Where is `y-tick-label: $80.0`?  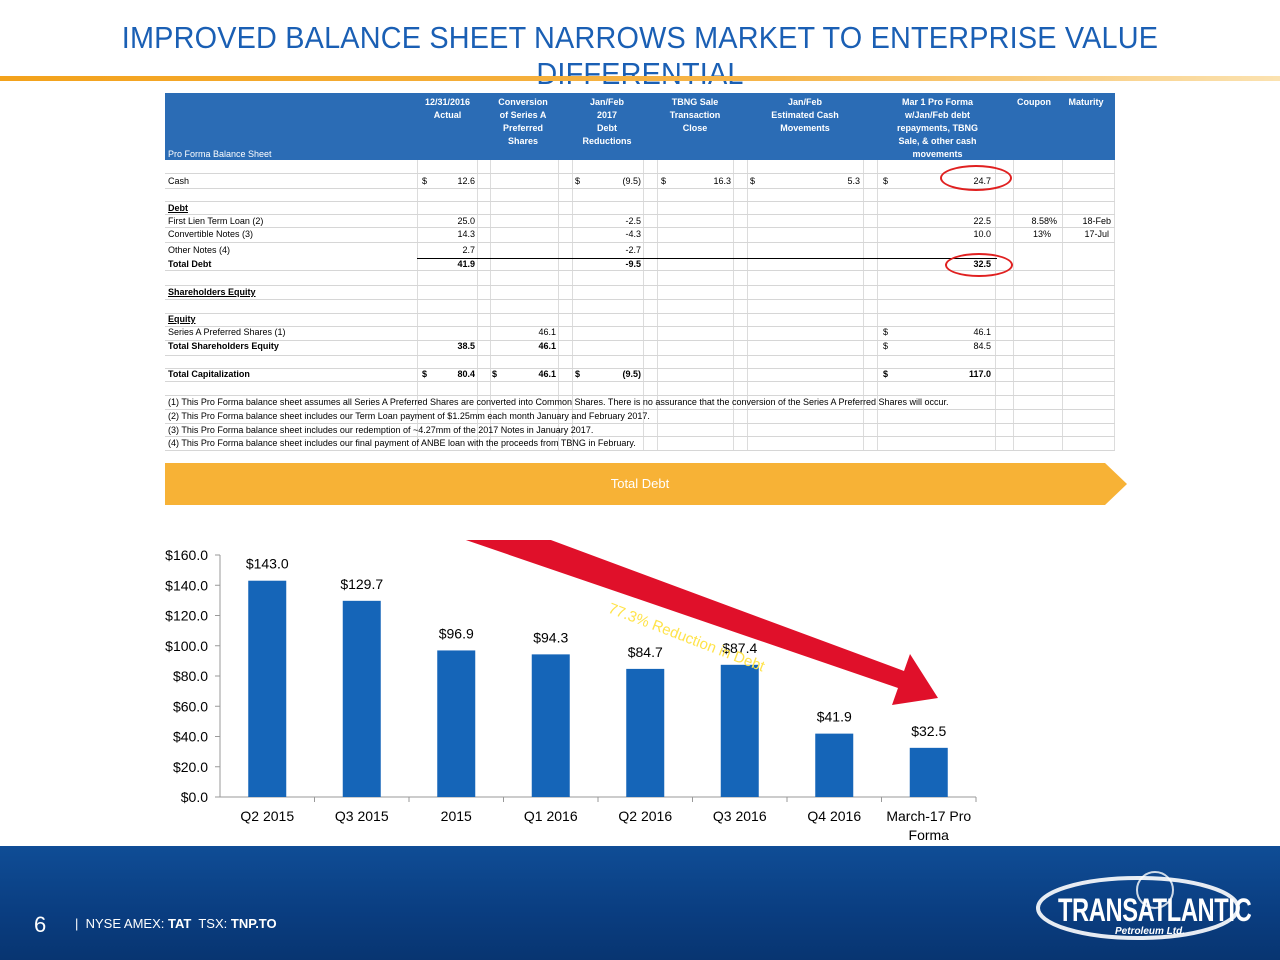 y-tick-label: $80.0 is located at coordinates (190, 676).